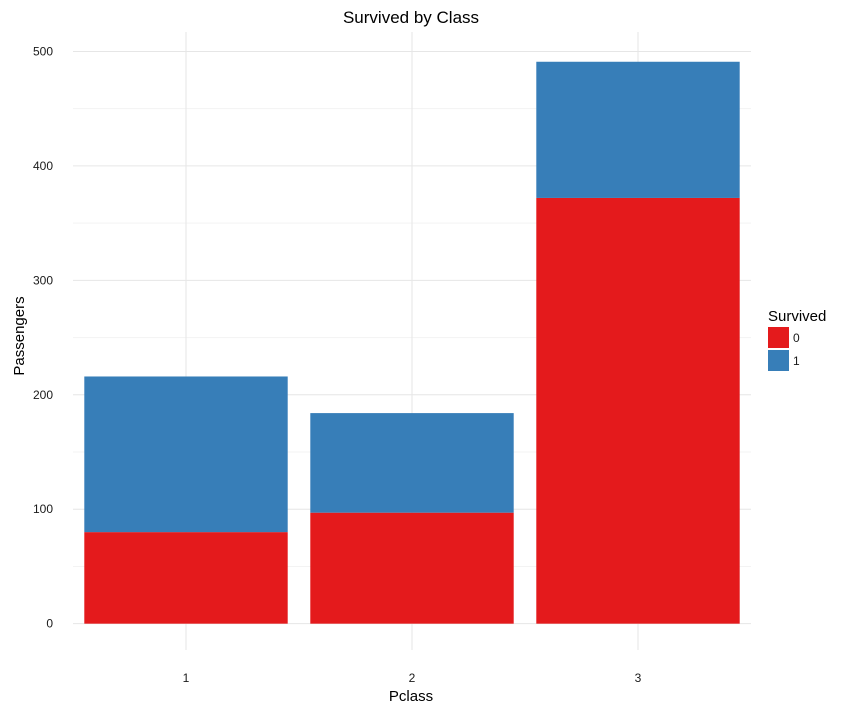 The width and height of the screenshot is (853, 712). Describe the element at coordinates (43, 51) in the screenshot. I see `y-tick-label: 500` at that location.